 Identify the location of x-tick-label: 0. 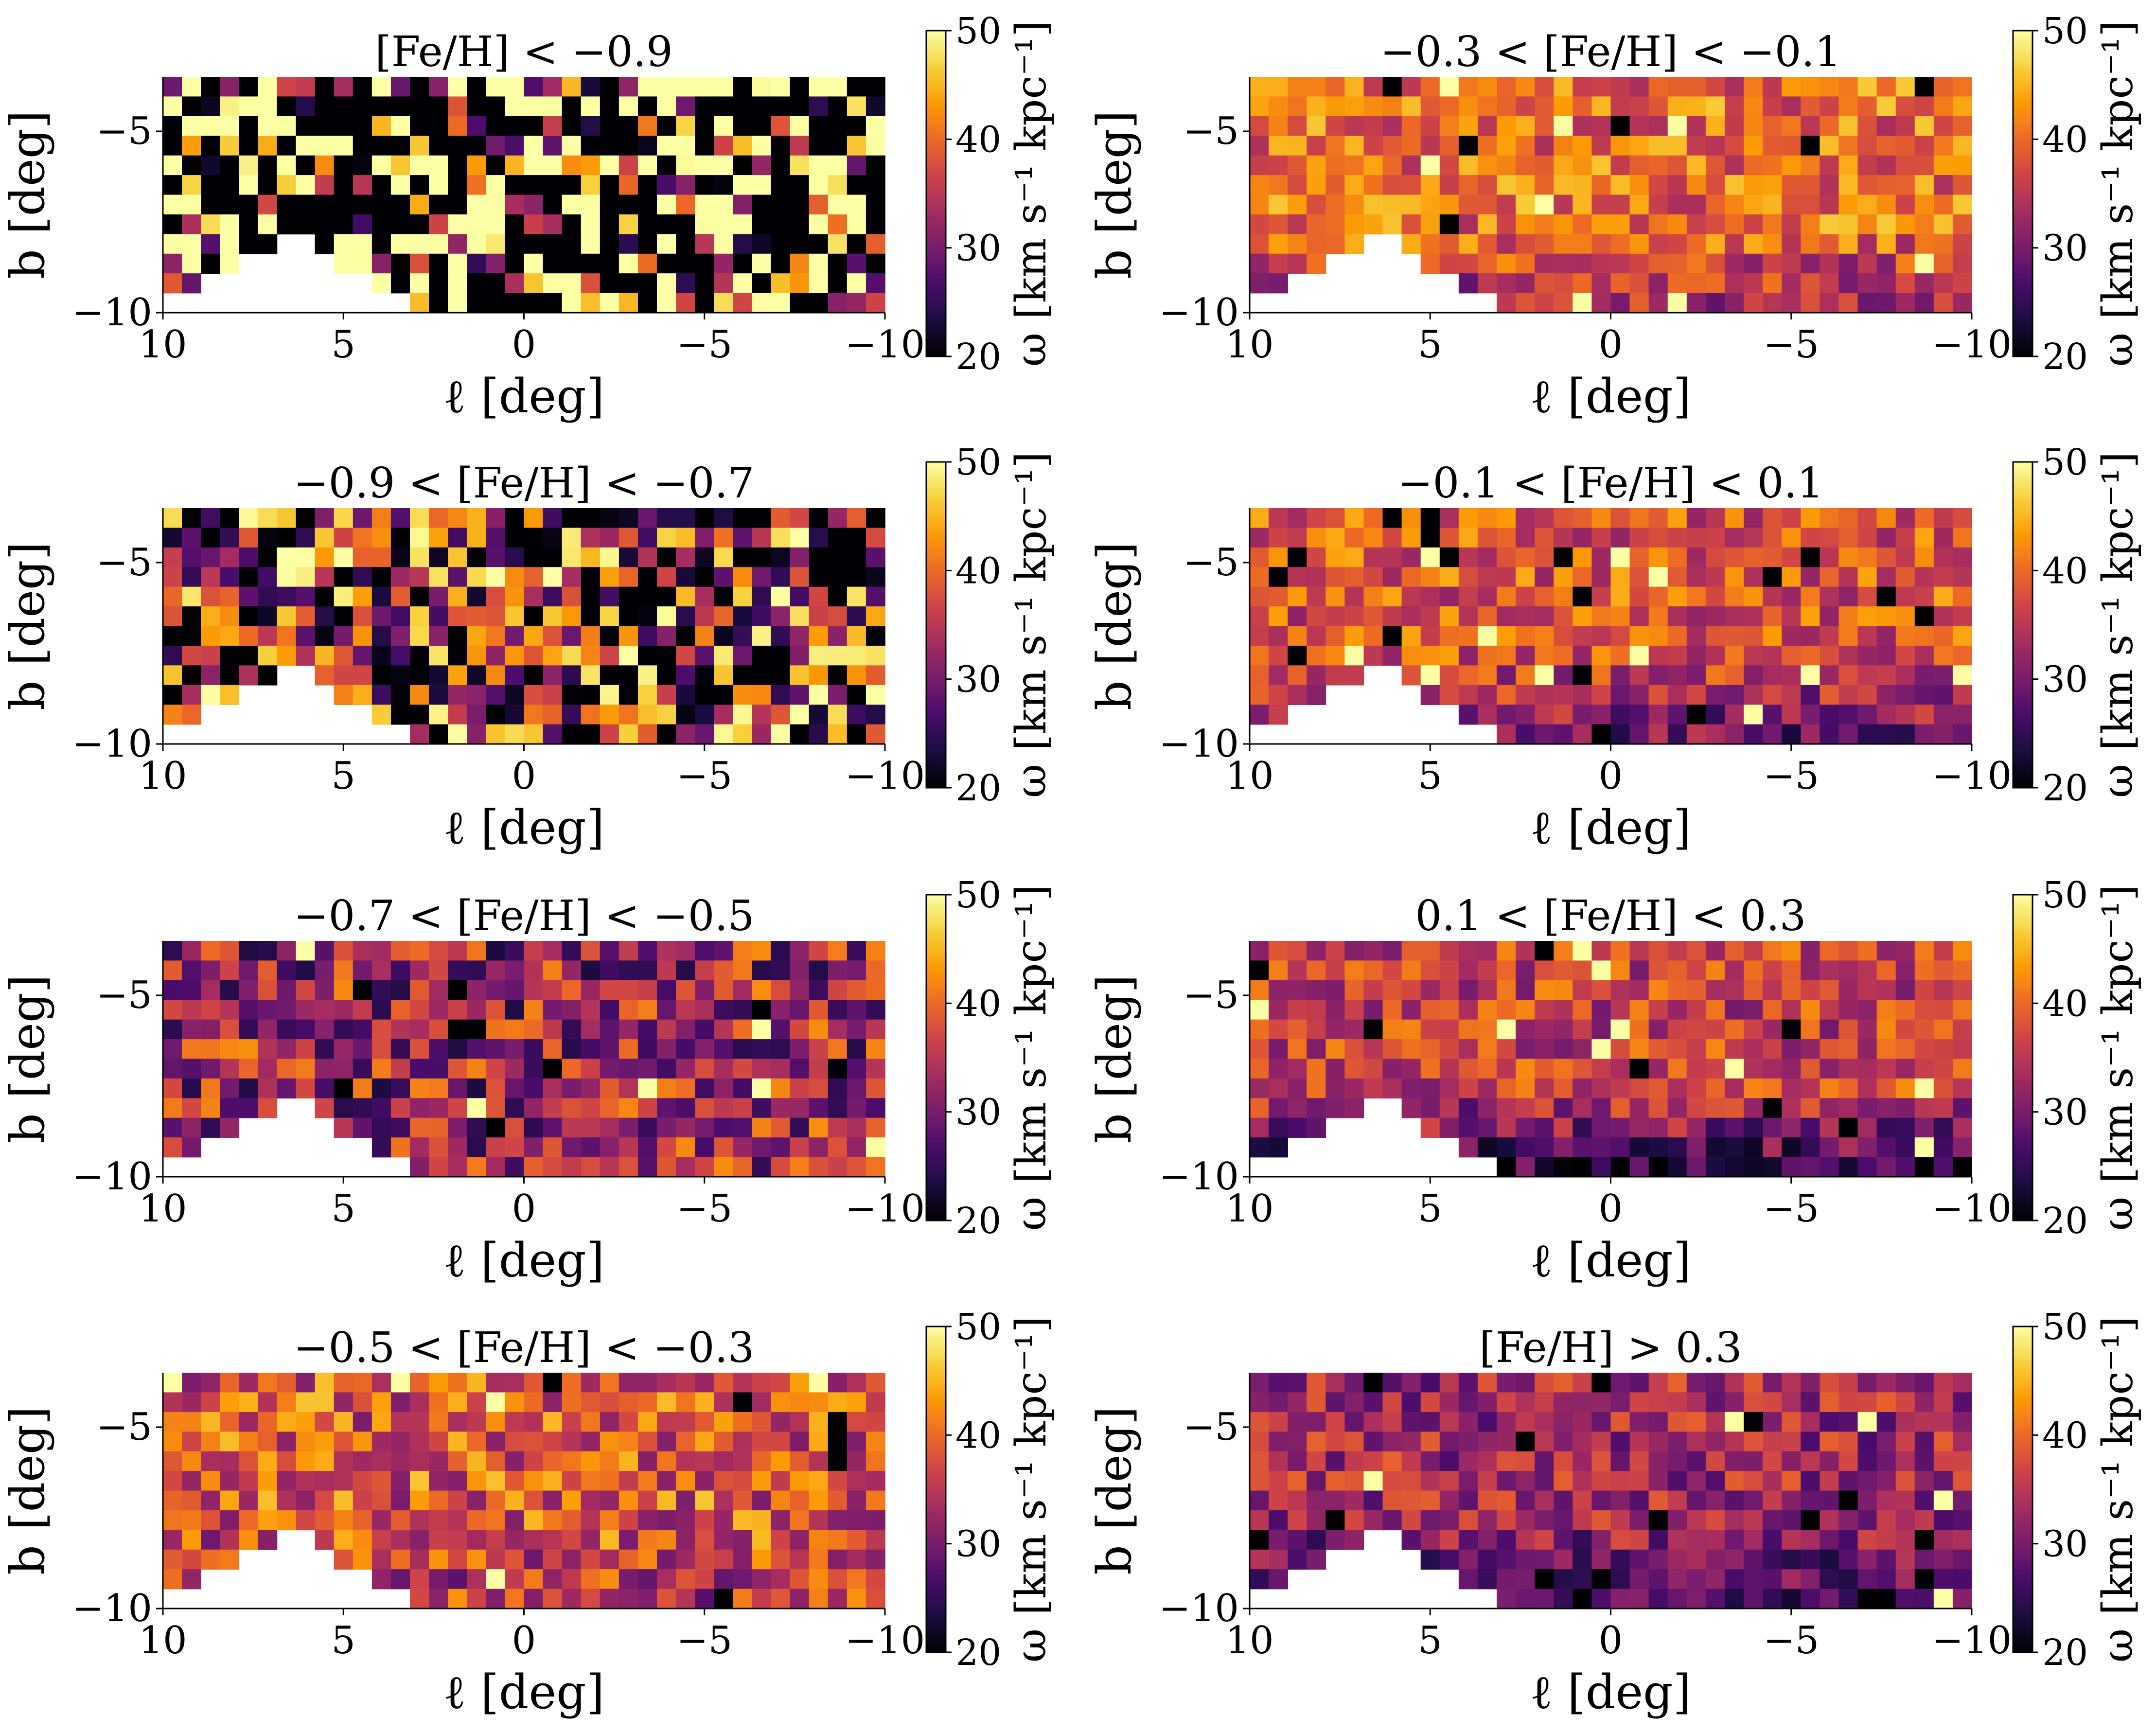
(1611, 776).